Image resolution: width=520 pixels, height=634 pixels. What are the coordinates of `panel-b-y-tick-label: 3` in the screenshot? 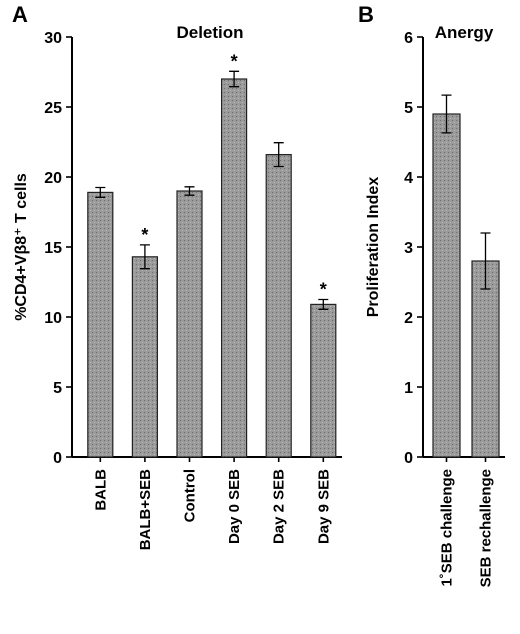 It's located at (408, 248).